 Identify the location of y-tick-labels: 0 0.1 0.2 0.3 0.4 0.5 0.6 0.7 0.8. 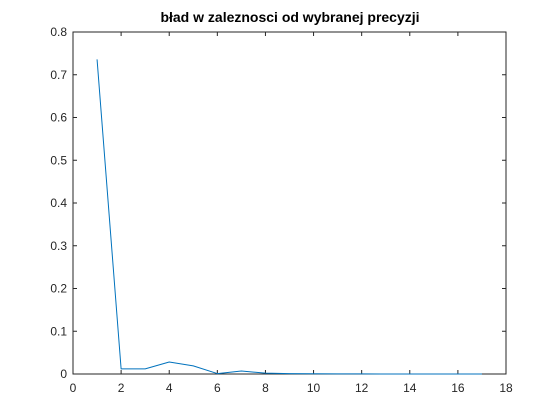
(58, 203).